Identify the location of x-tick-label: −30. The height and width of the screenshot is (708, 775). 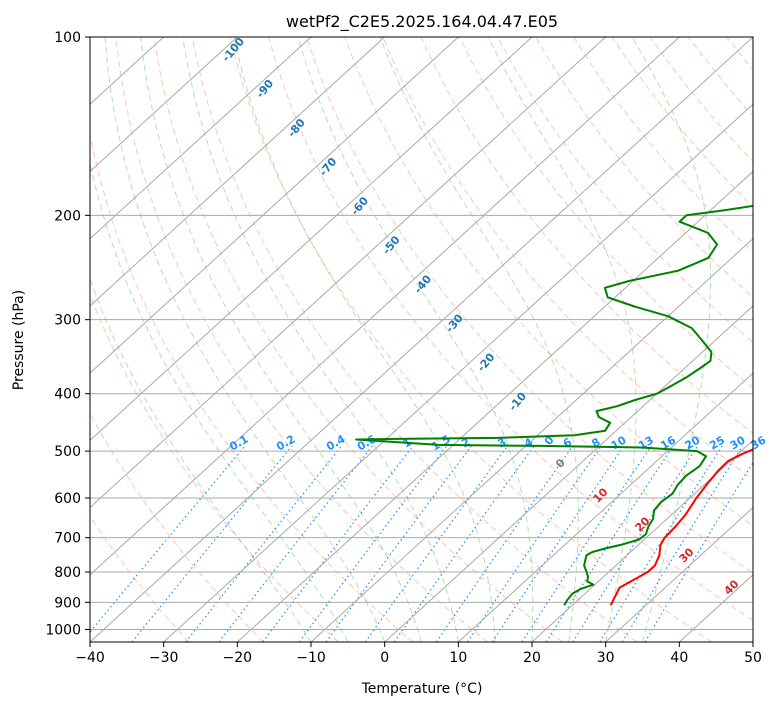
(164, 658).